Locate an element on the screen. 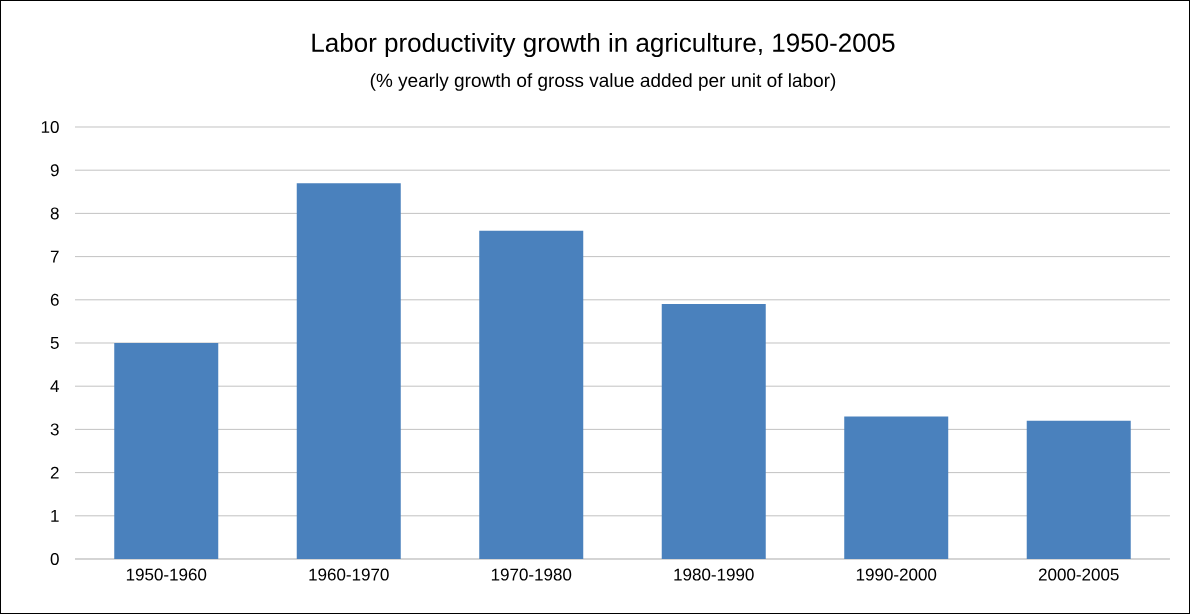 Image resolution: width=1190 pixels, height=614 pixels. y-tick-label: 9 is located at coordinates (54, 170).